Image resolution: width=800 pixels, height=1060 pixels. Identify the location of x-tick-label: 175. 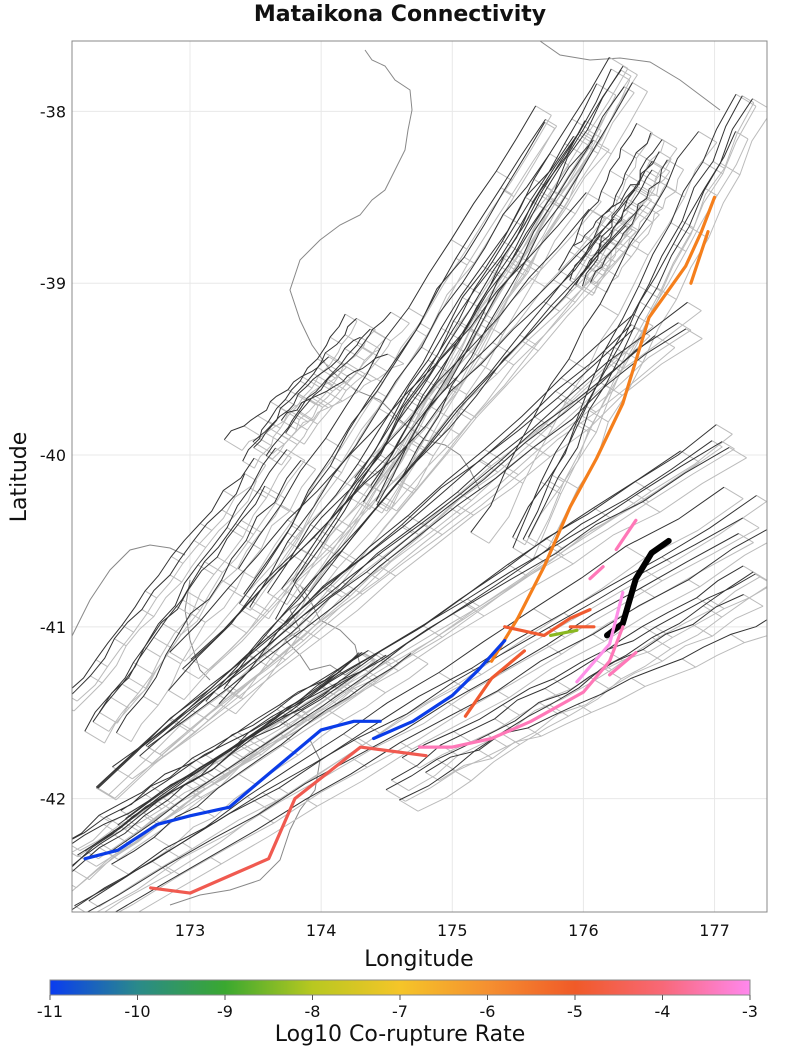
(452, 930).